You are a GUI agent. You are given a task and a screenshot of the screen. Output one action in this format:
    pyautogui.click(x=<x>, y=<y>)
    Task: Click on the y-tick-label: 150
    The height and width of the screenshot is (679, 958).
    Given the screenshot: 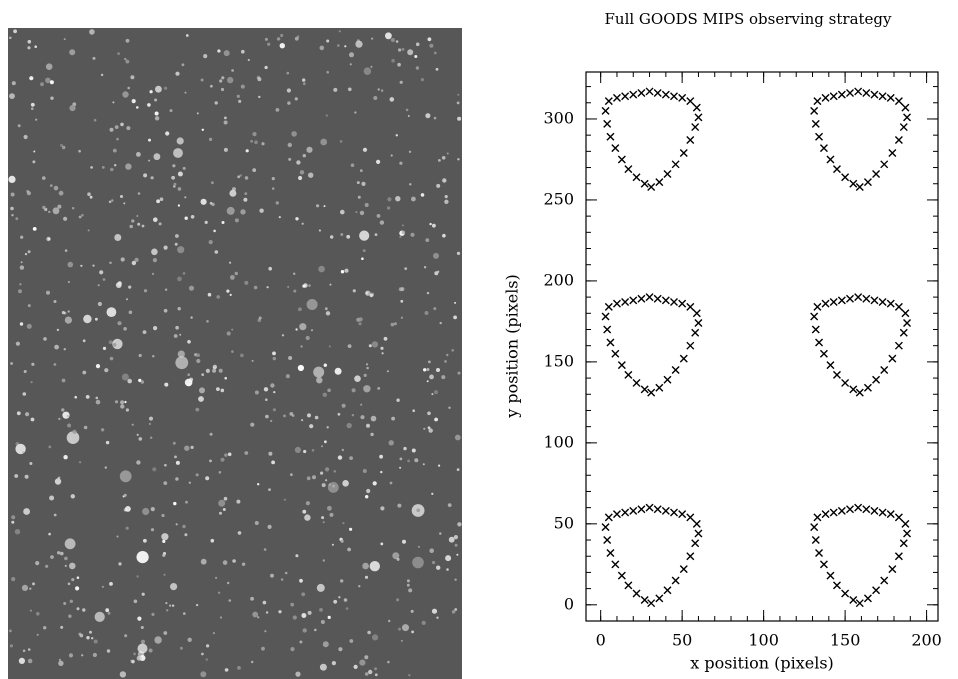 What is the action you would take?
    pyautogui.click(x=558, y=360)
    